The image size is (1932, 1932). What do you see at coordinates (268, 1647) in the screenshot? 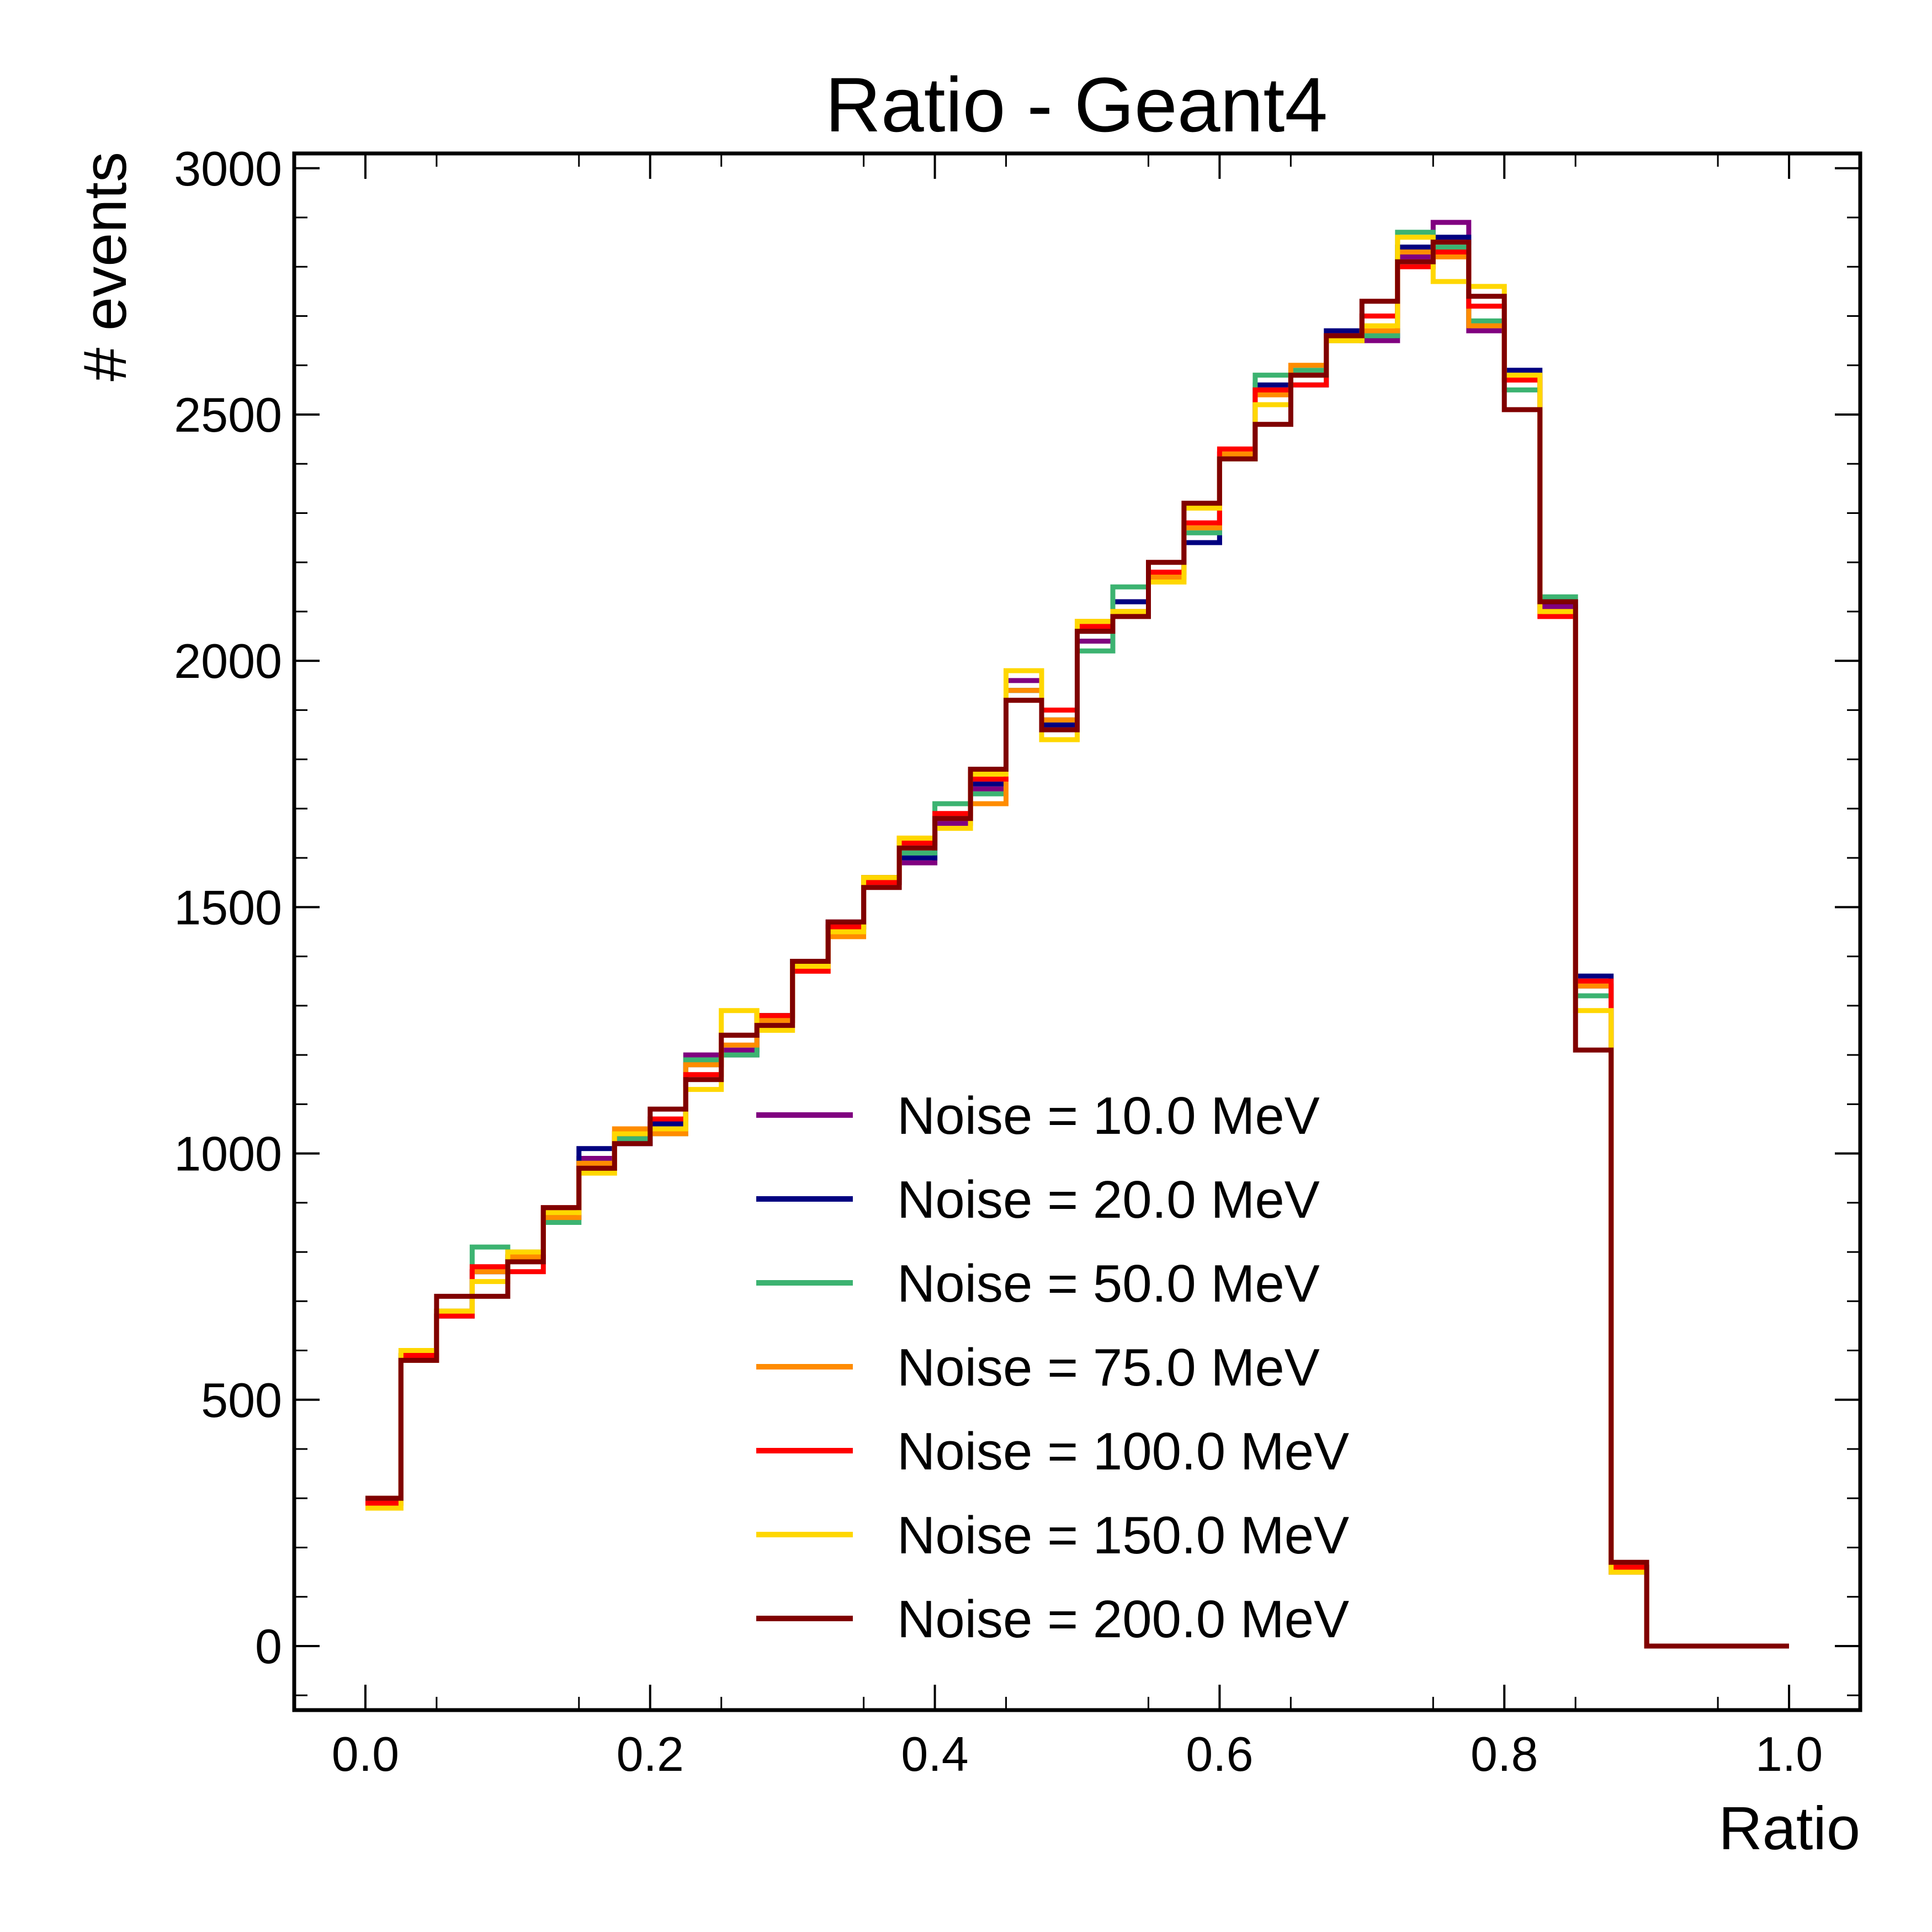
I see `y-tick-label: 0` at bounding box center [268, 1647].